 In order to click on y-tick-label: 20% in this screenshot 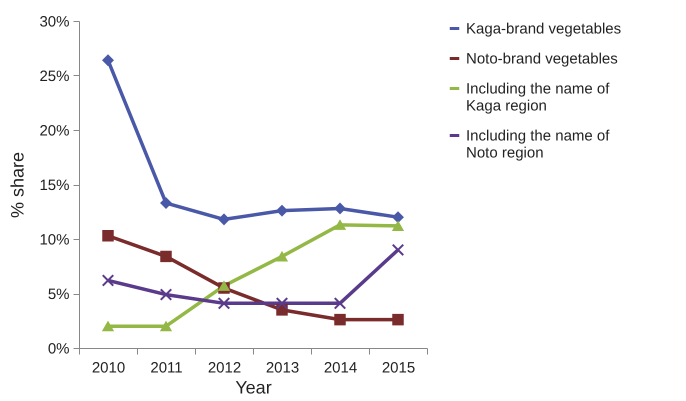, I will do `click(54, 131)`.